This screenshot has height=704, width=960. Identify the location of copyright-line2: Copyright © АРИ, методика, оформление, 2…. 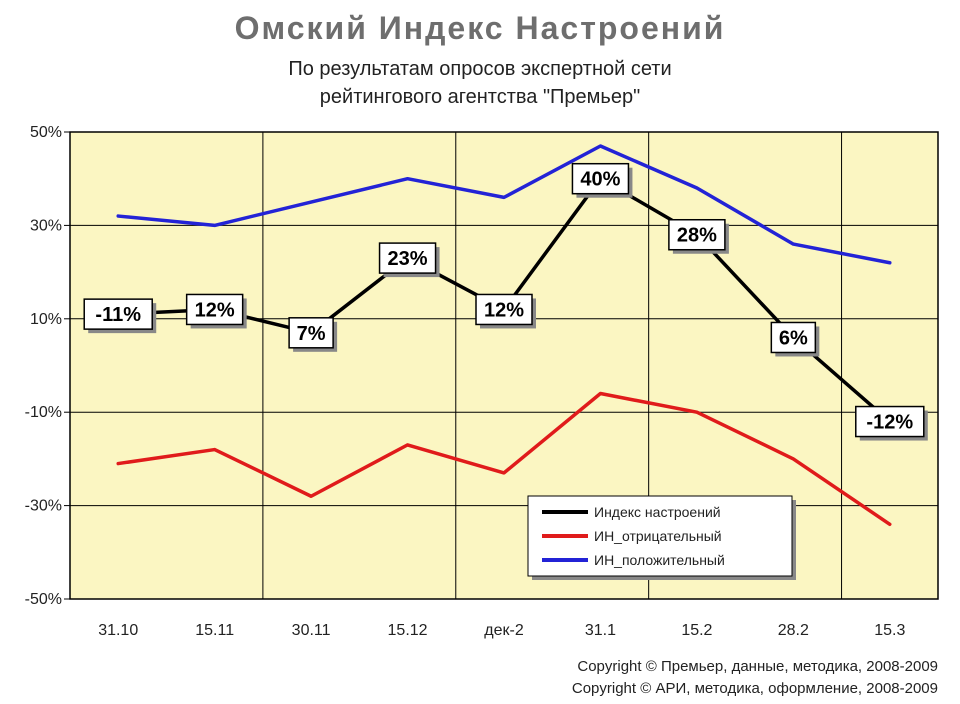
(754, 688).